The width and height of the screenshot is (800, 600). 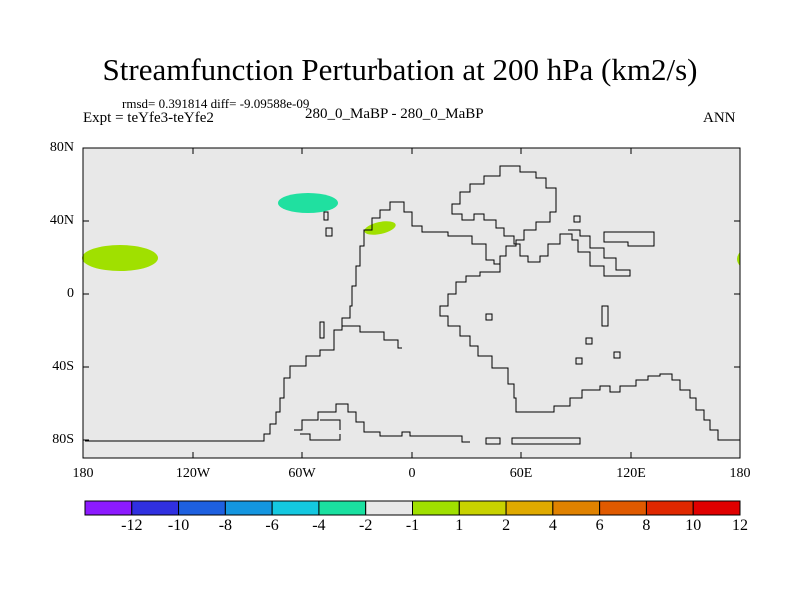 I want to click on anomaly-north-atlantic, so click(x=308, y=203).